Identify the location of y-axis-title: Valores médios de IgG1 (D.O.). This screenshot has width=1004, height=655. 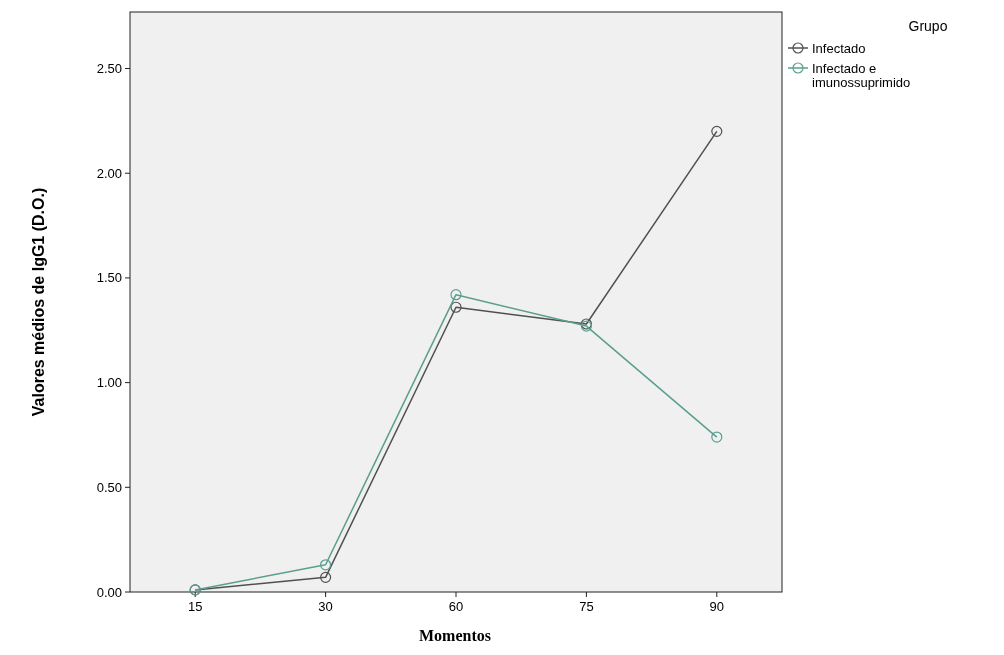
(38, 302).